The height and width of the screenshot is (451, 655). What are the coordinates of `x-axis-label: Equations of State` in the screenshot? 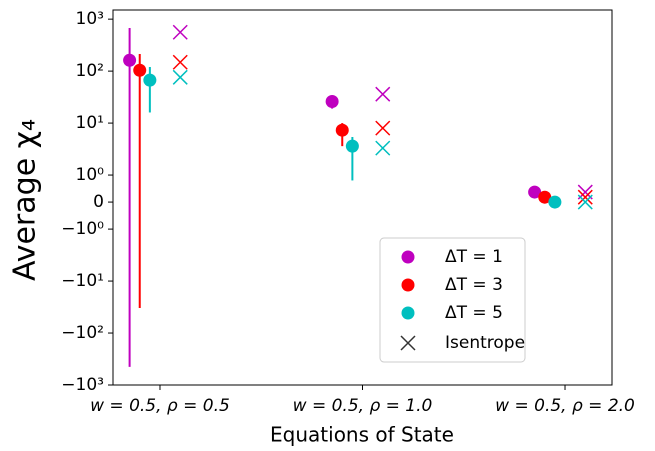 It's located at (362, 435).